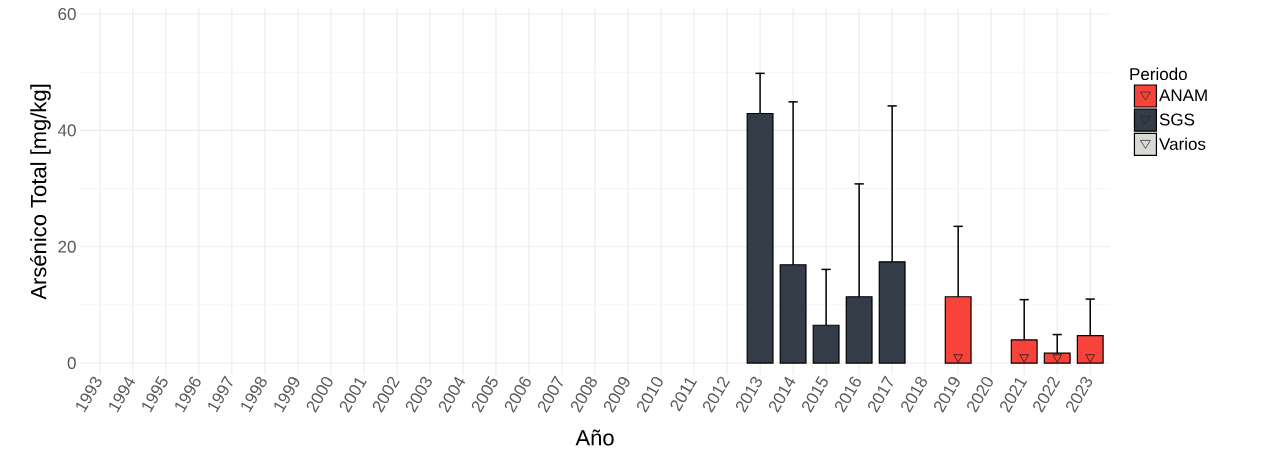 Image resolution: width=1262 pixels, height=476 pixels. What do you see at coordinates (67, 246) in the screenshot?
I see `y-tick-label: 20` at bounding box center [67, 246].